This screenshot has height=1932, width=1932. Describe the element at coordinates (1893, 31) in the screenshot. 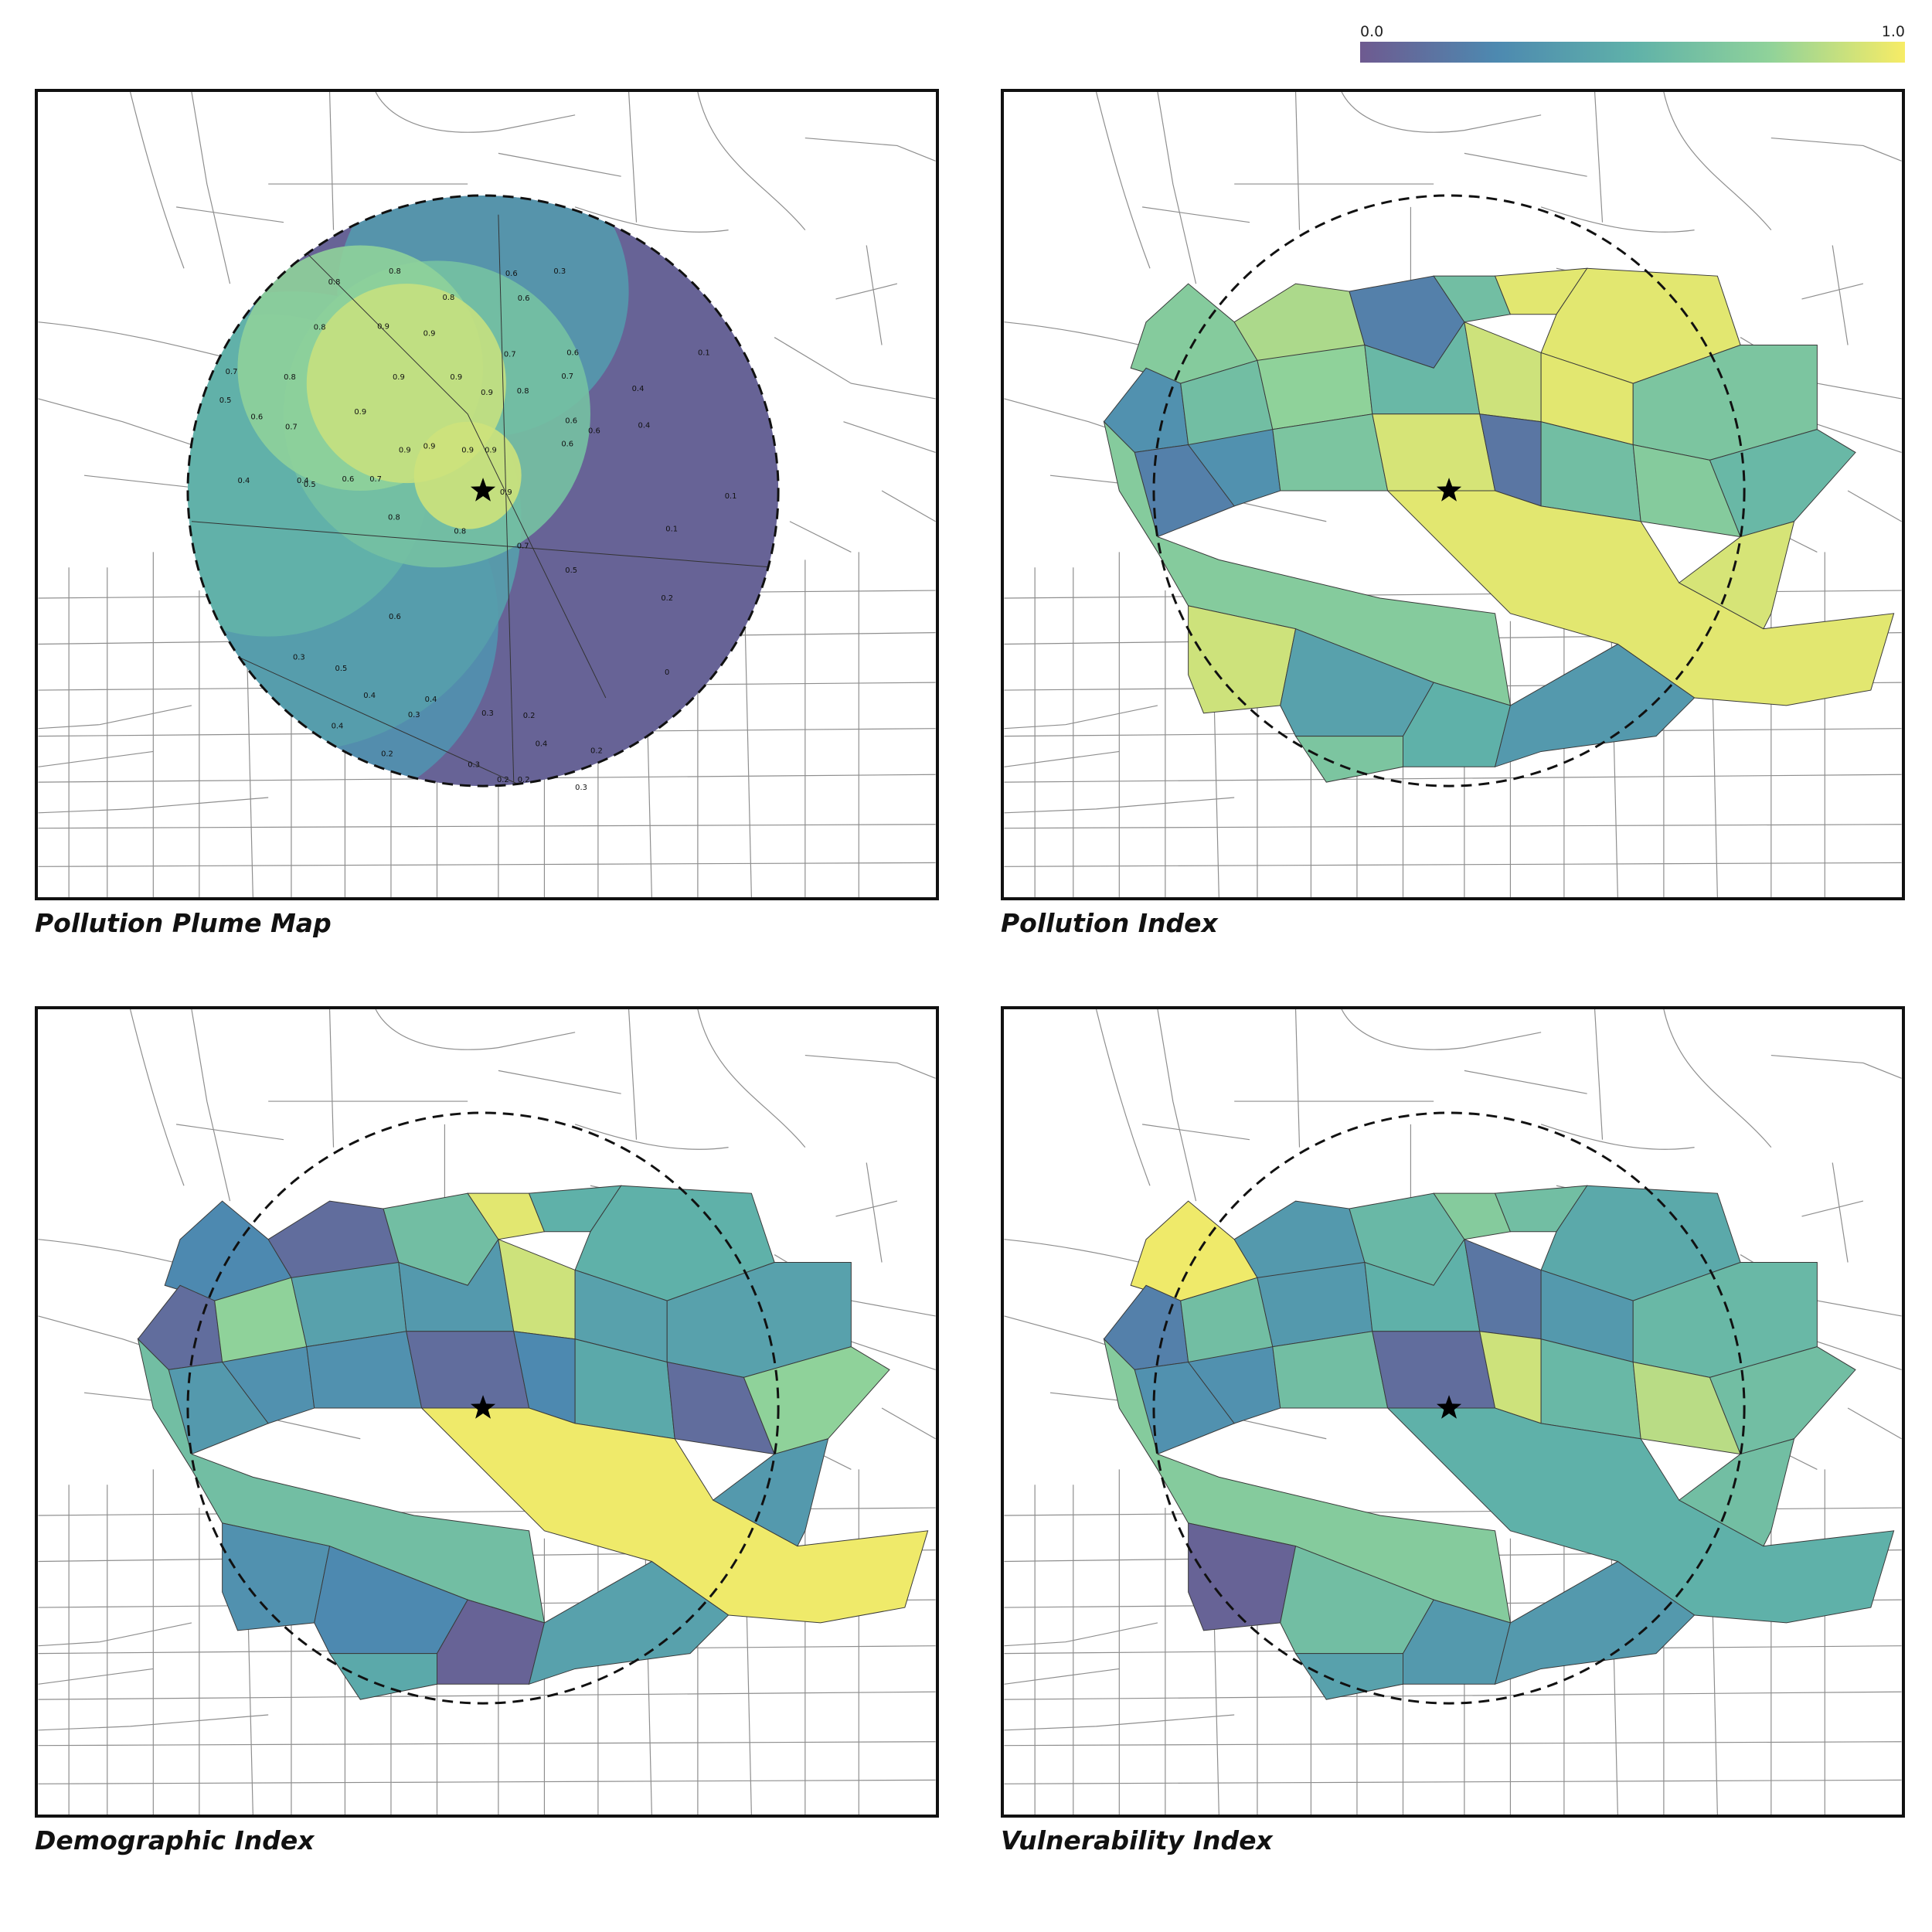

I see `colorbar-max-label: 1.0` at that location.